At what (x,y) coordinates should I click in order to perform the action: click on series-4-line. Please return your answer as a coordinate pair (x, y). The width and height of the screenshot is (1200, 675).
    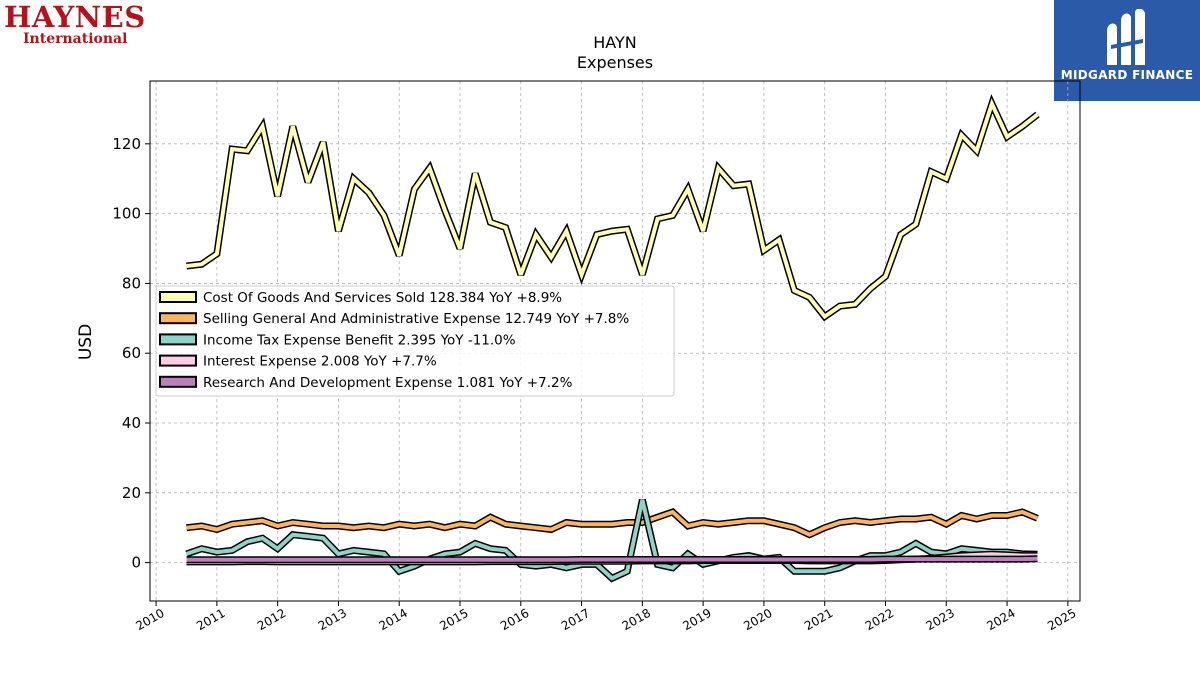
    Looking at the image, I should click on (612, 559).